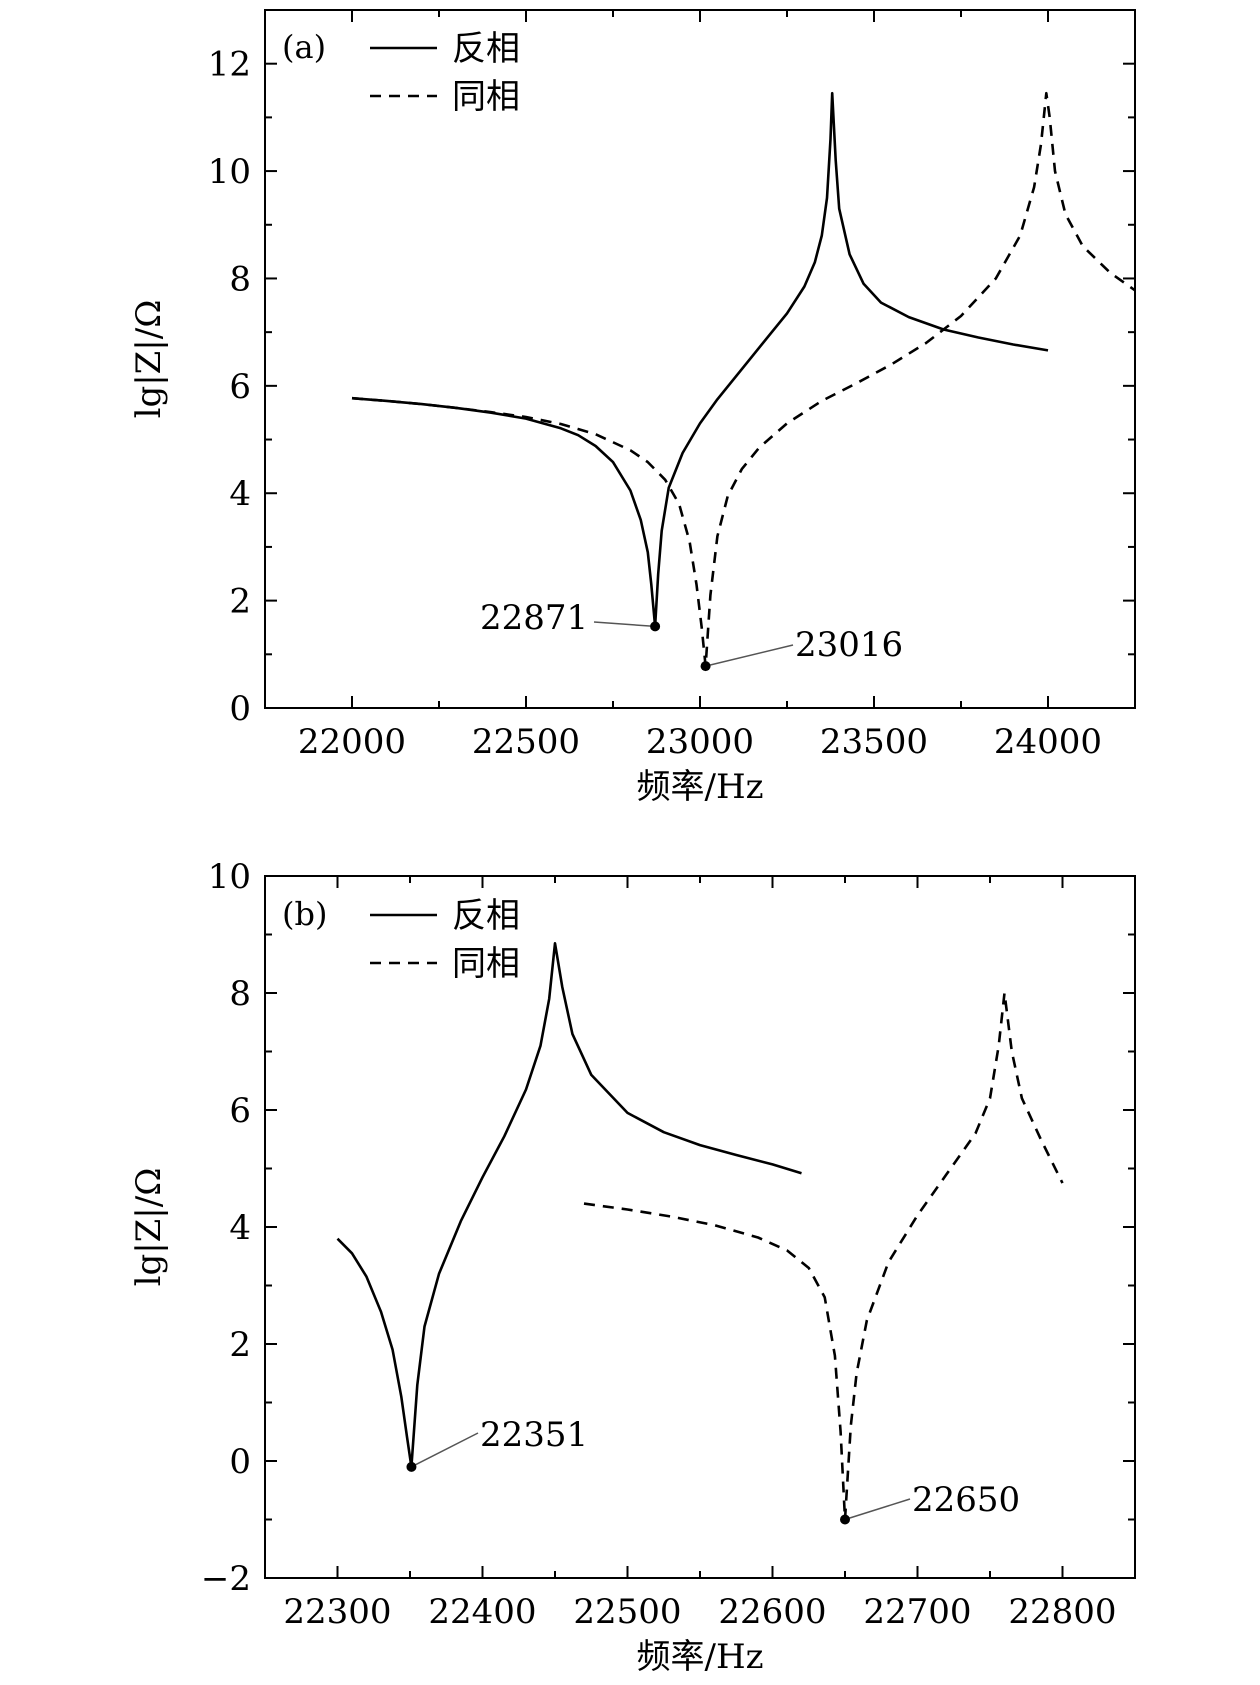 The height and width of the screenshot is (1685, 1260). I want to click on x-tick-label: 23500, so click(874, 742).